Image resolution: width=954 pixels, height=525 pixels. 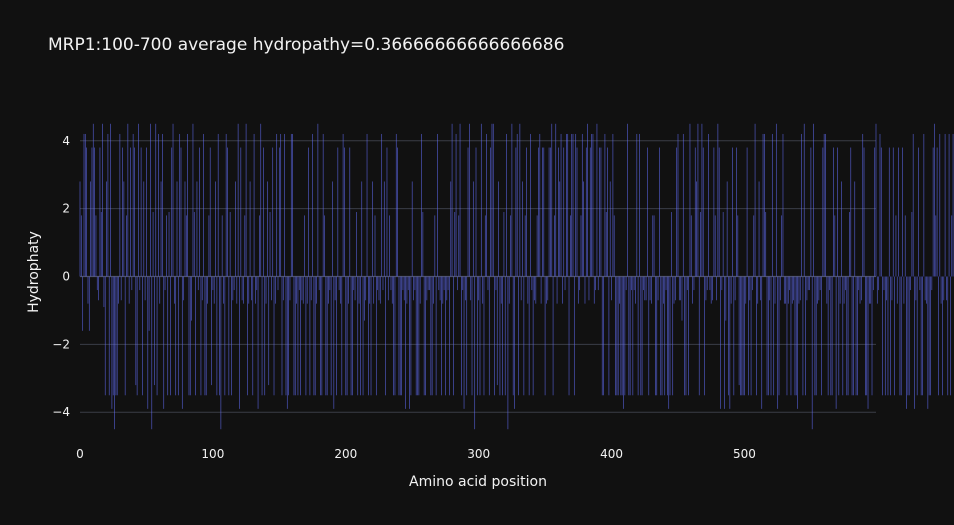 What do you see at coordinates (61, 276) in the screenshot?
I see `y-axis-ticks: −4 −2 0 2 4` at bounding box center [61, 276].